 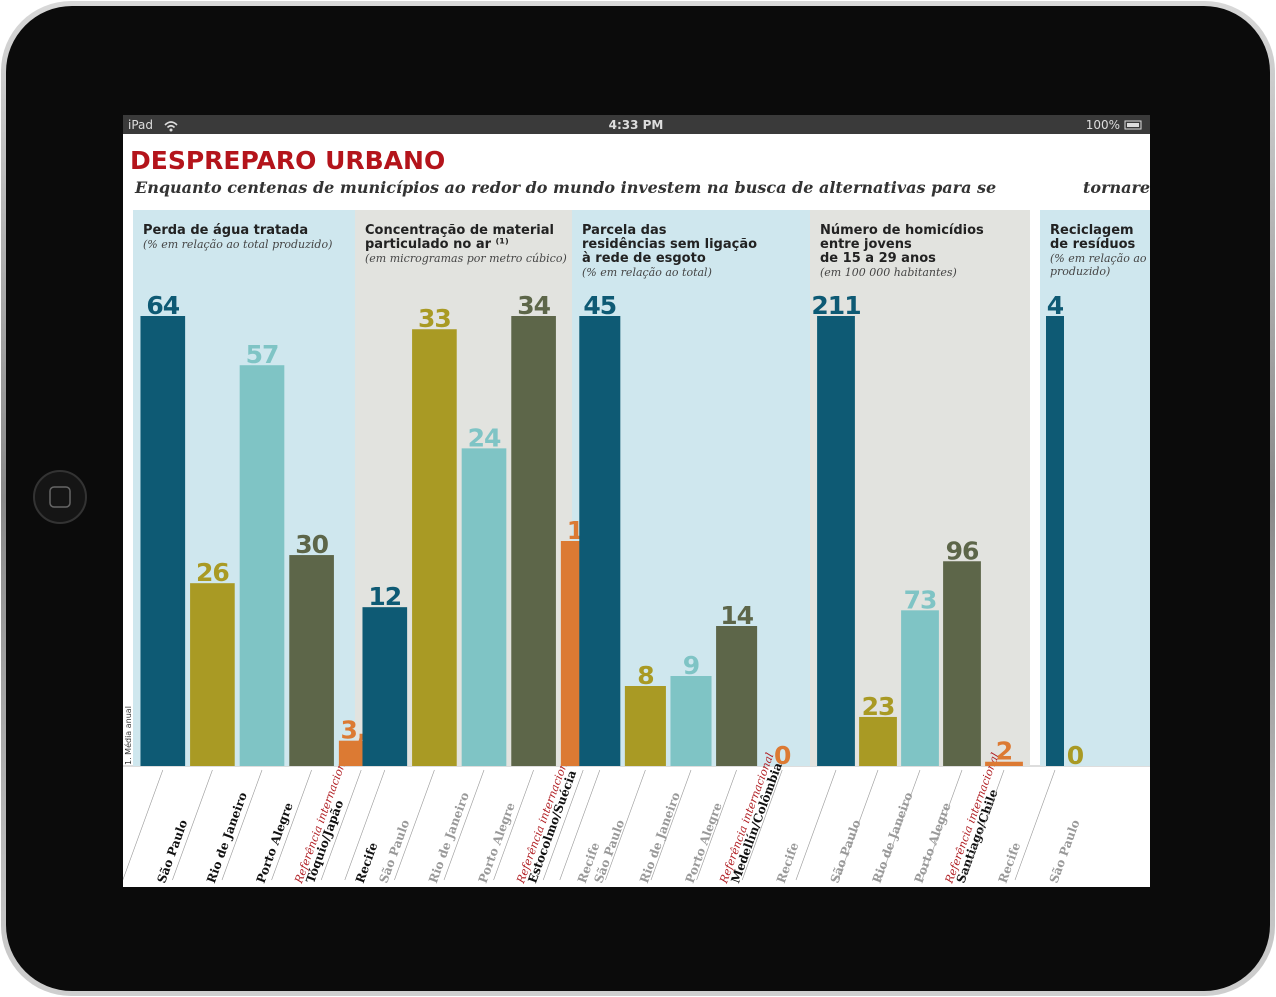 I want to click on home-button-icon, so click(x=60, y=497).